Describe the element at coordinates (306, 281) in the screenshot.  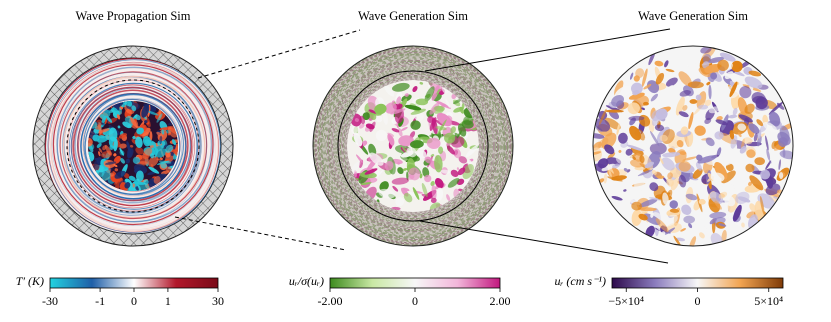
I see `colorbar-label: uᵣ/σ(uᵣ)` at that location.